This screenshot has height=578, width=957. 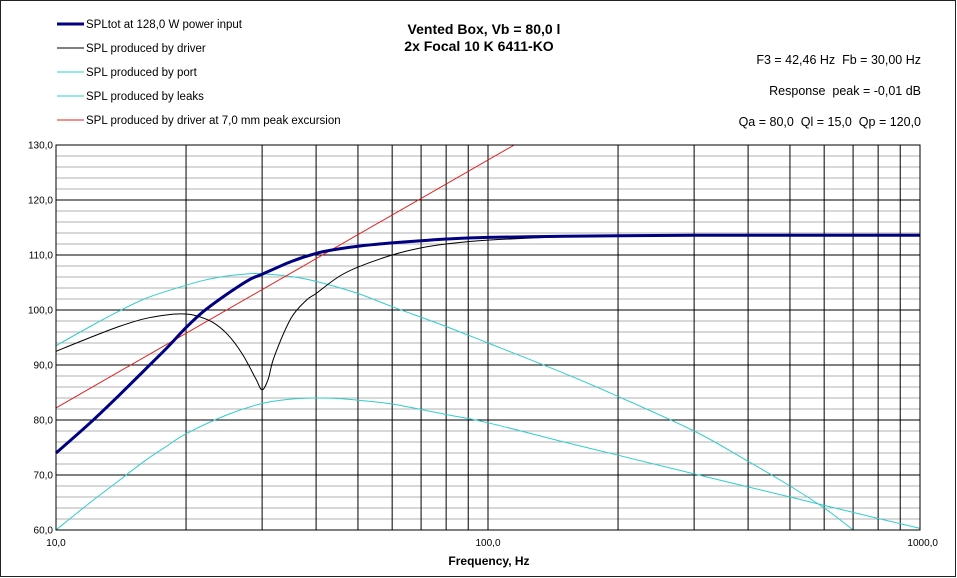 I want to click on legend-item-total: SPLtot at 128,0 W power input, so click(x=150, y=25).